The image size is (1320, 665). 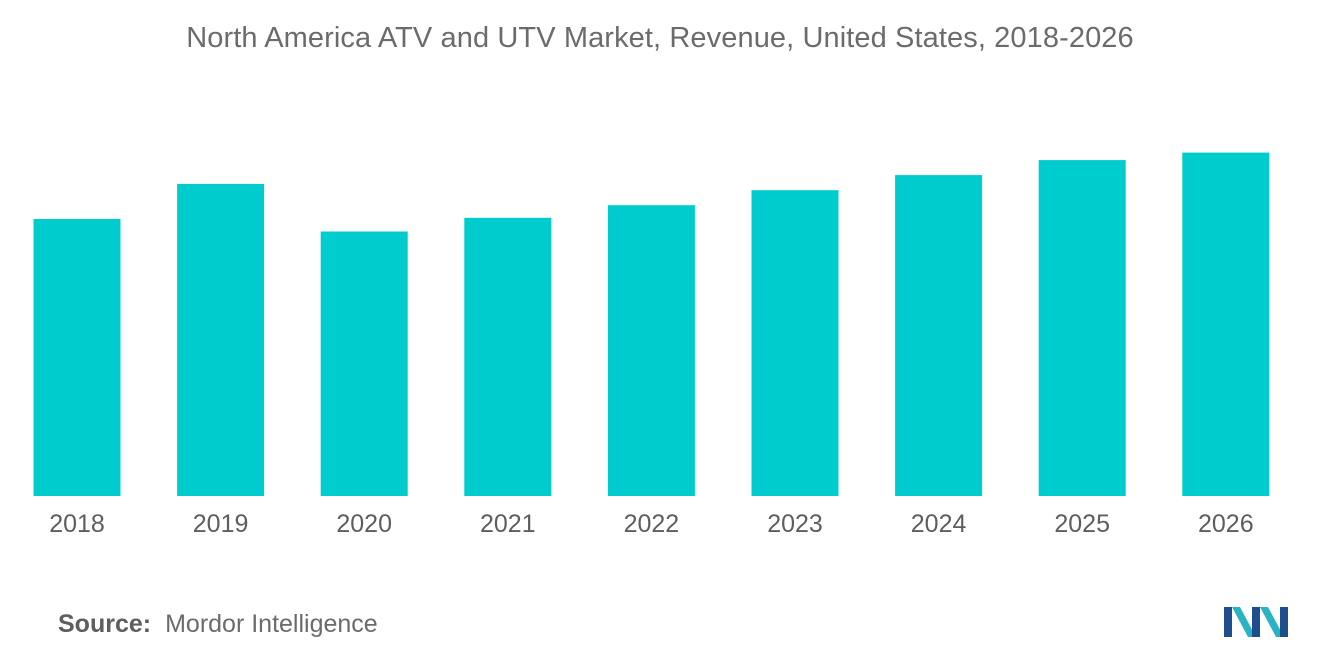 What do you see at coordinates (651, 350) in the screenshot?
I see `bar-2022` at bounding box center [651, 350].